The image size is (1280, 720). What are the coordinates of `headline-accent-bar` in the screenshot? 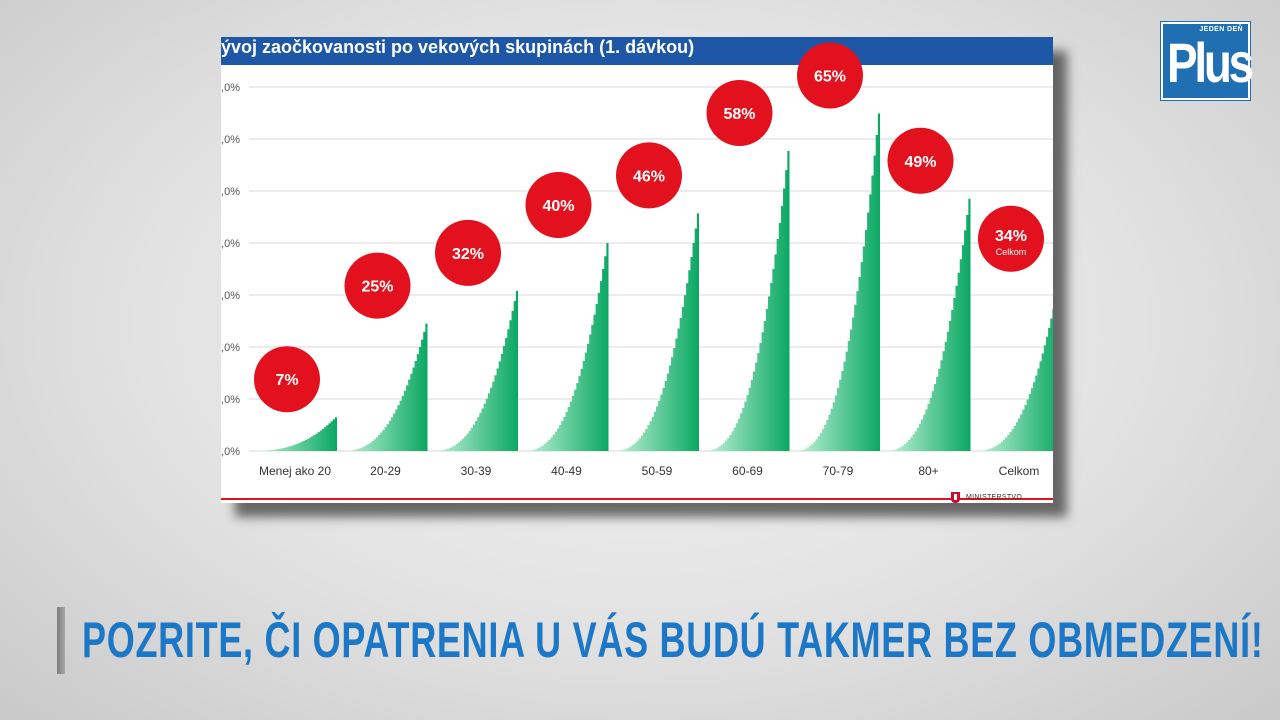 It's located at (61, 640).